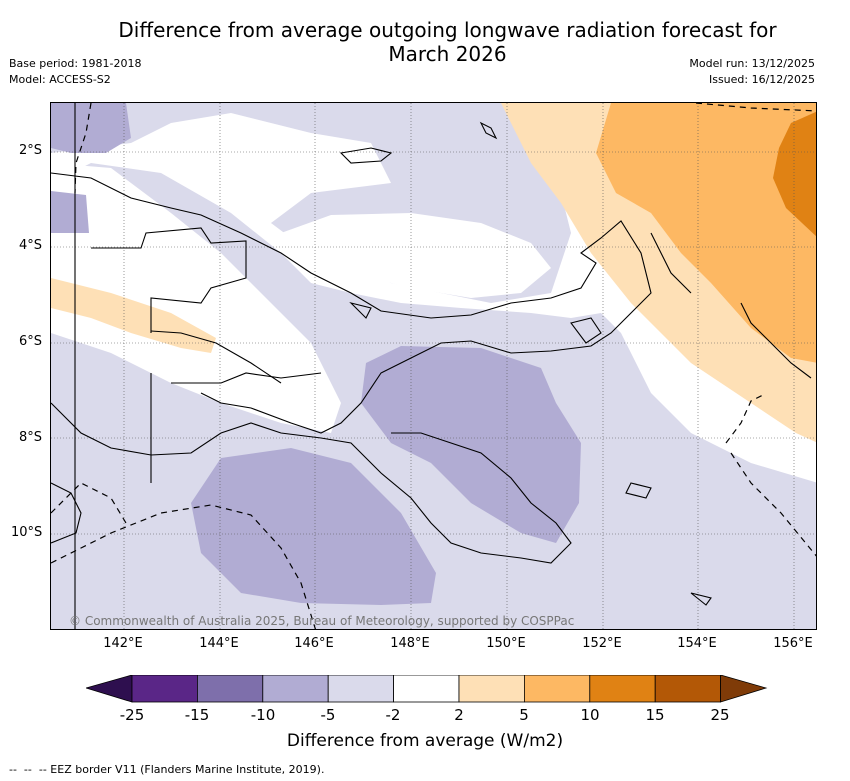 This screenshot has width=850, height=781. I want to click on issued-date: Issued: 16/12/2025, so click(761, 79).